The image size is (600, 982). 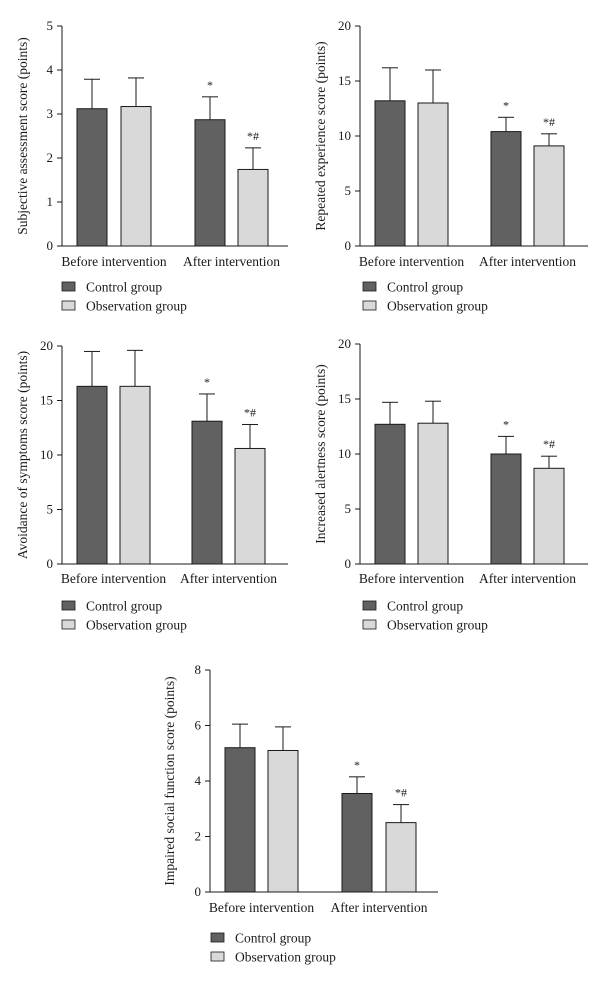 What do you see at coordinates (50, 201) in the screenshot?
I see `y-tick-label: 1` at bounding box center [50, 201].